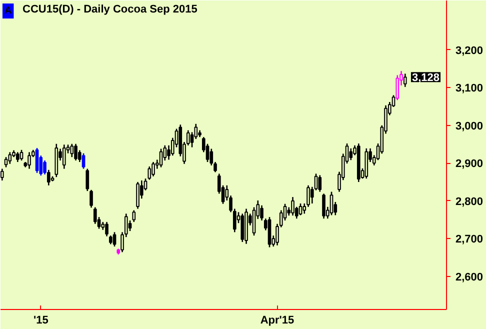 This screenshot has height=329, width=486. What do you see at coordinates (470, 88) in the screenshot?
I see `y-tick-label: 3,100` at bounding box center [470, 88].